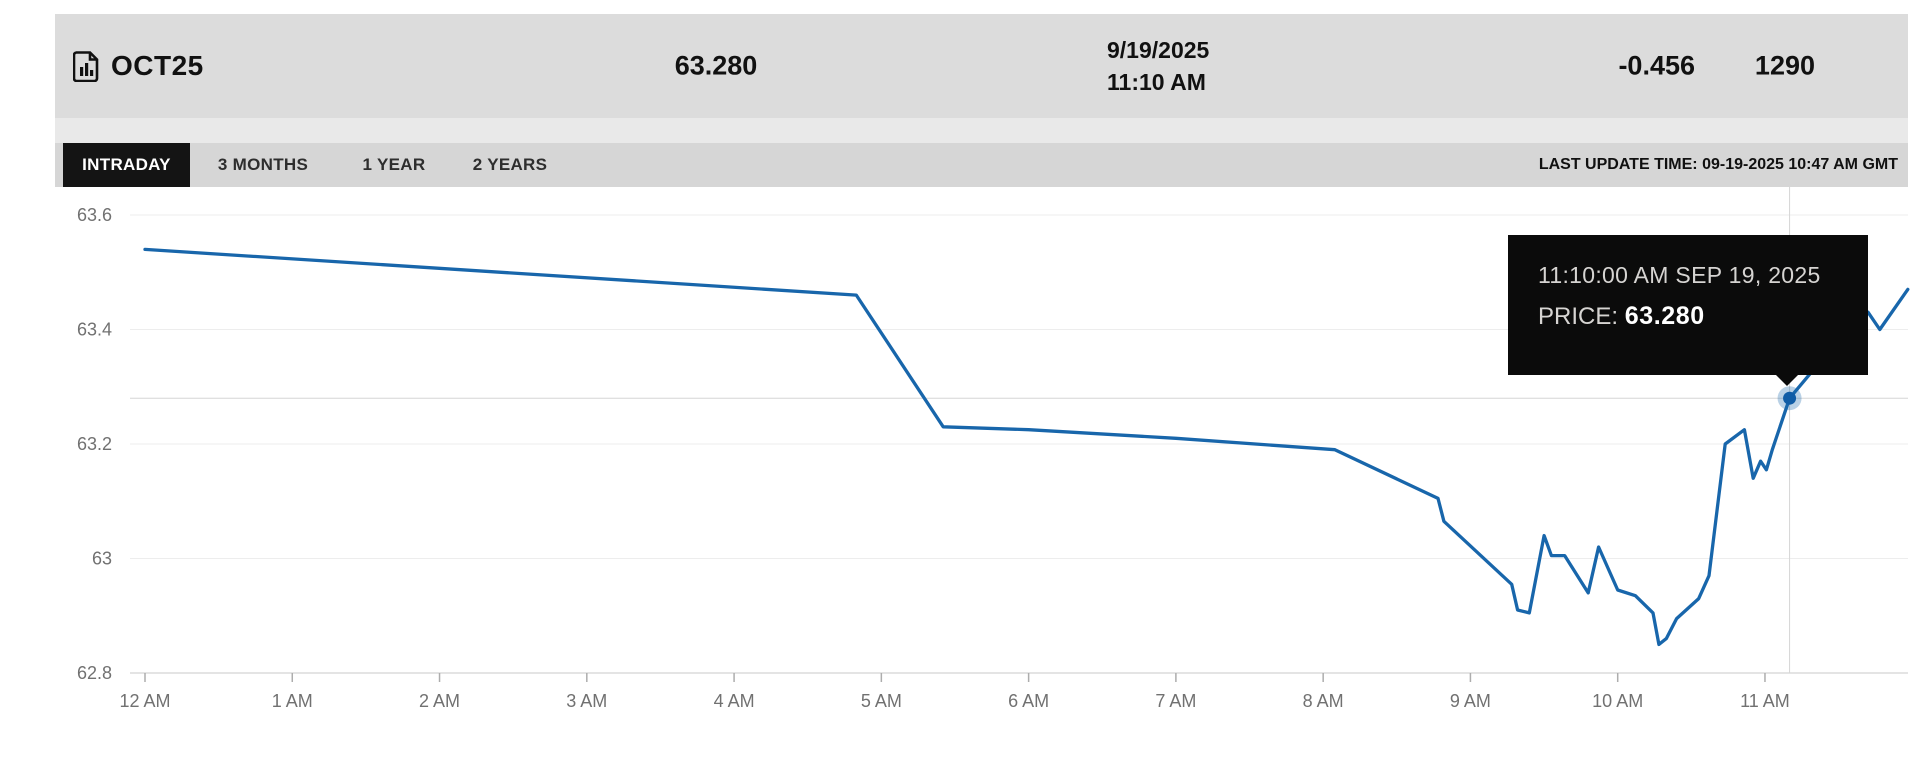 Image resolution: width=1920 pixels, height=762 pixels. Describe the element at coordinates (1679, 275) in the screenshot. I see `tooltip-timestamp: 11:10:00 AM SEP 19, 2025` at that location.